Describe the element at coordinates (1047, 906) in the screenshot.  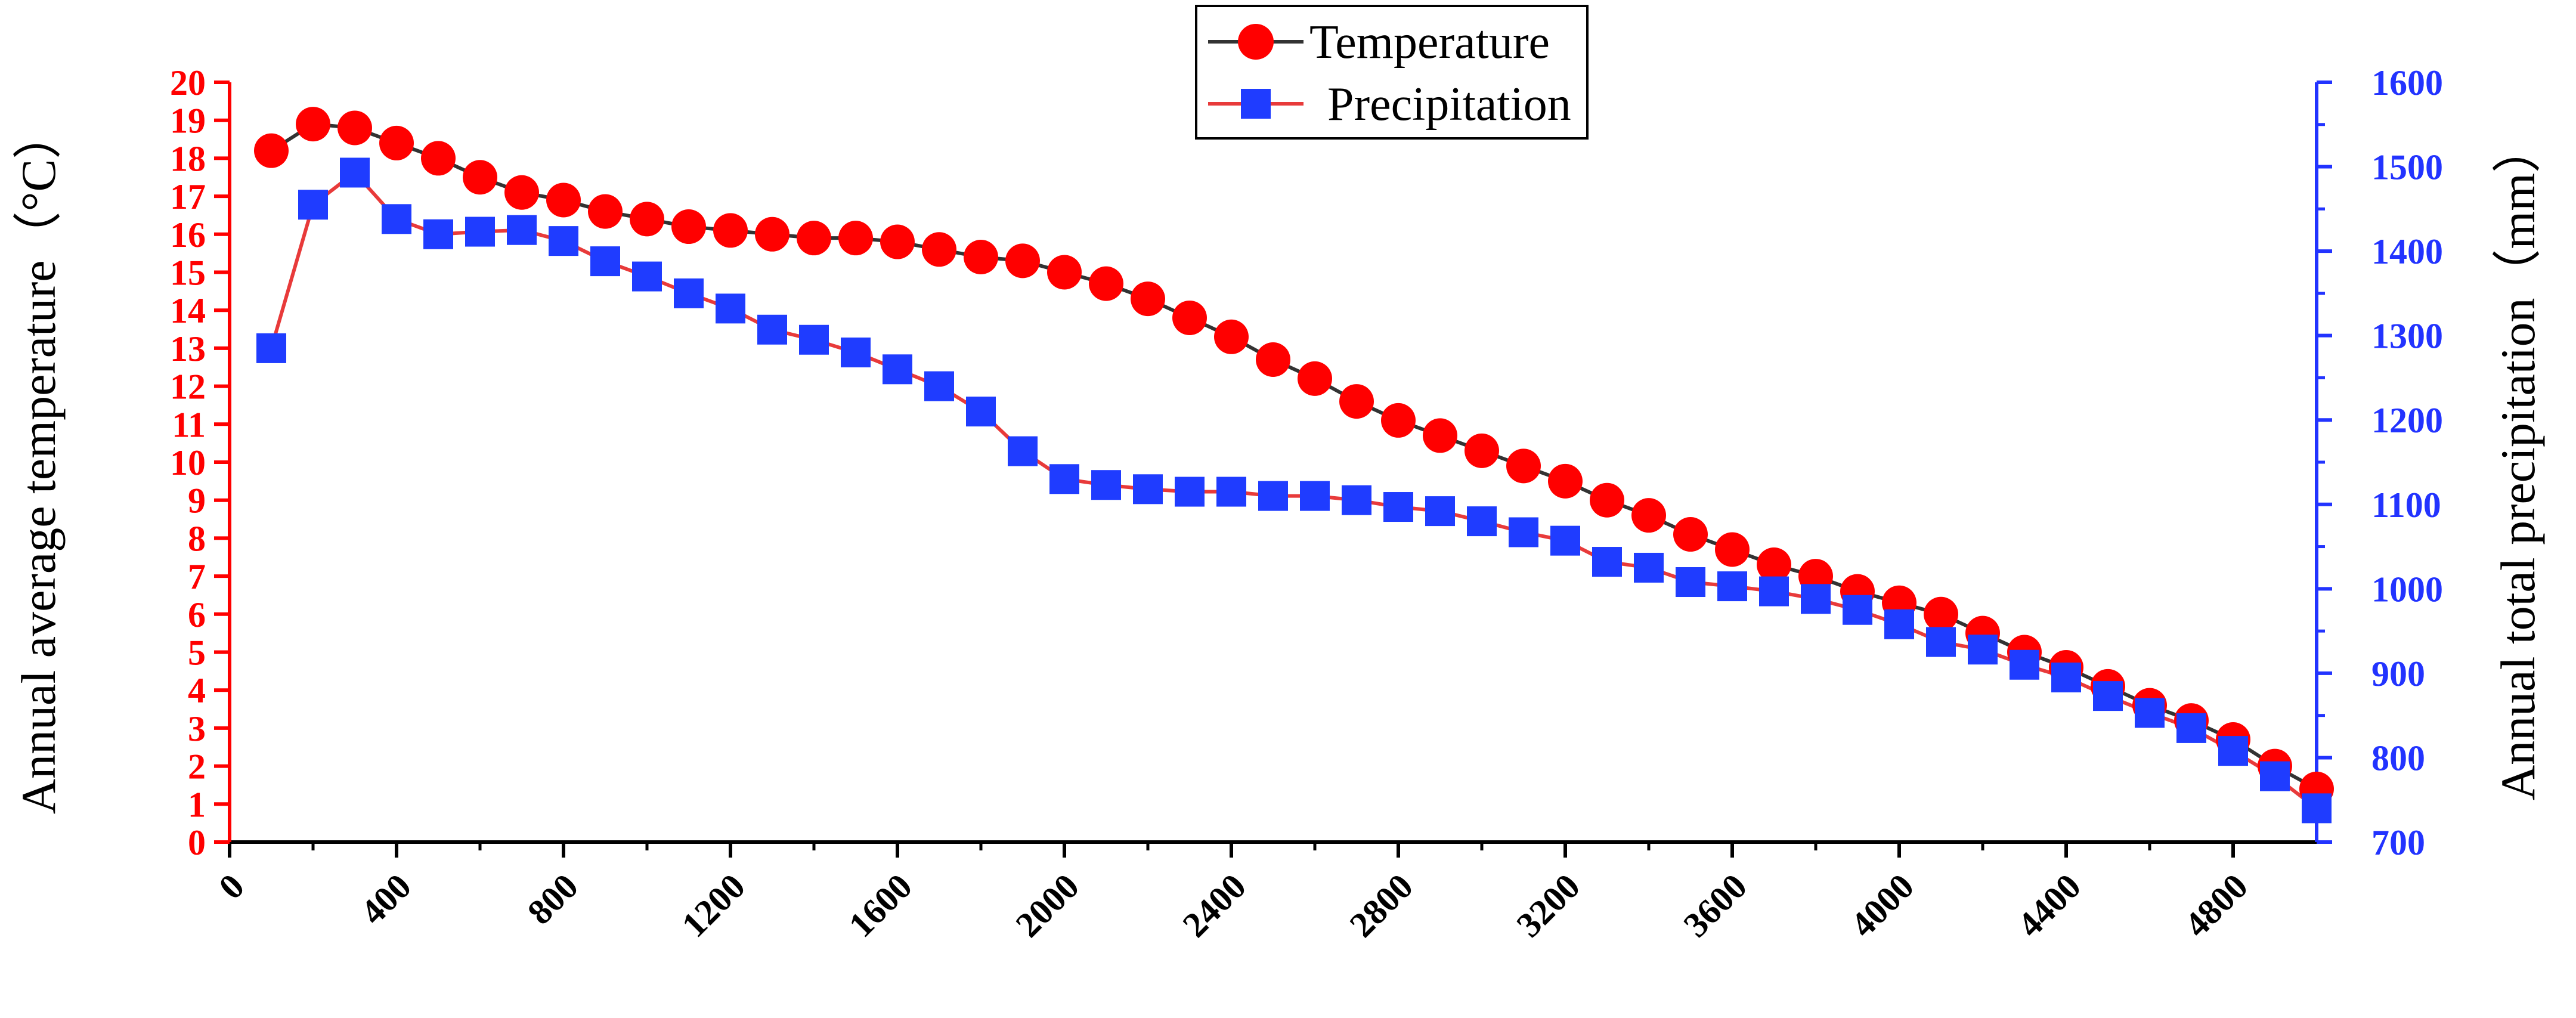
I see `x-tick-label: 2000` at that location.